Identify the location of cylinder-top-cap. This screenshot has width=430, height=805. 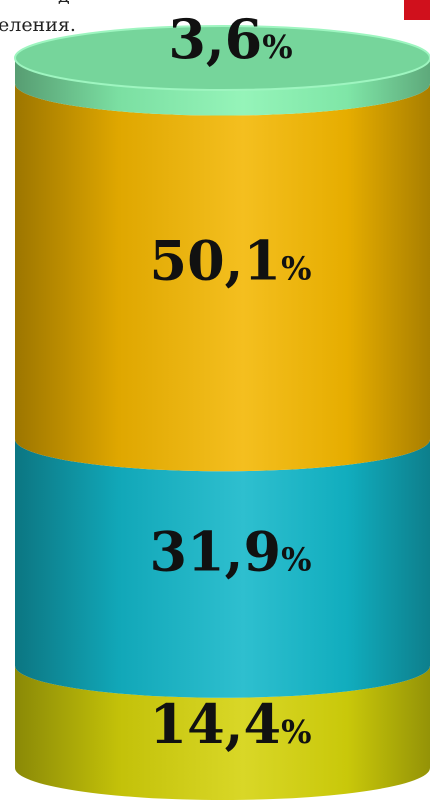
(222, 58).